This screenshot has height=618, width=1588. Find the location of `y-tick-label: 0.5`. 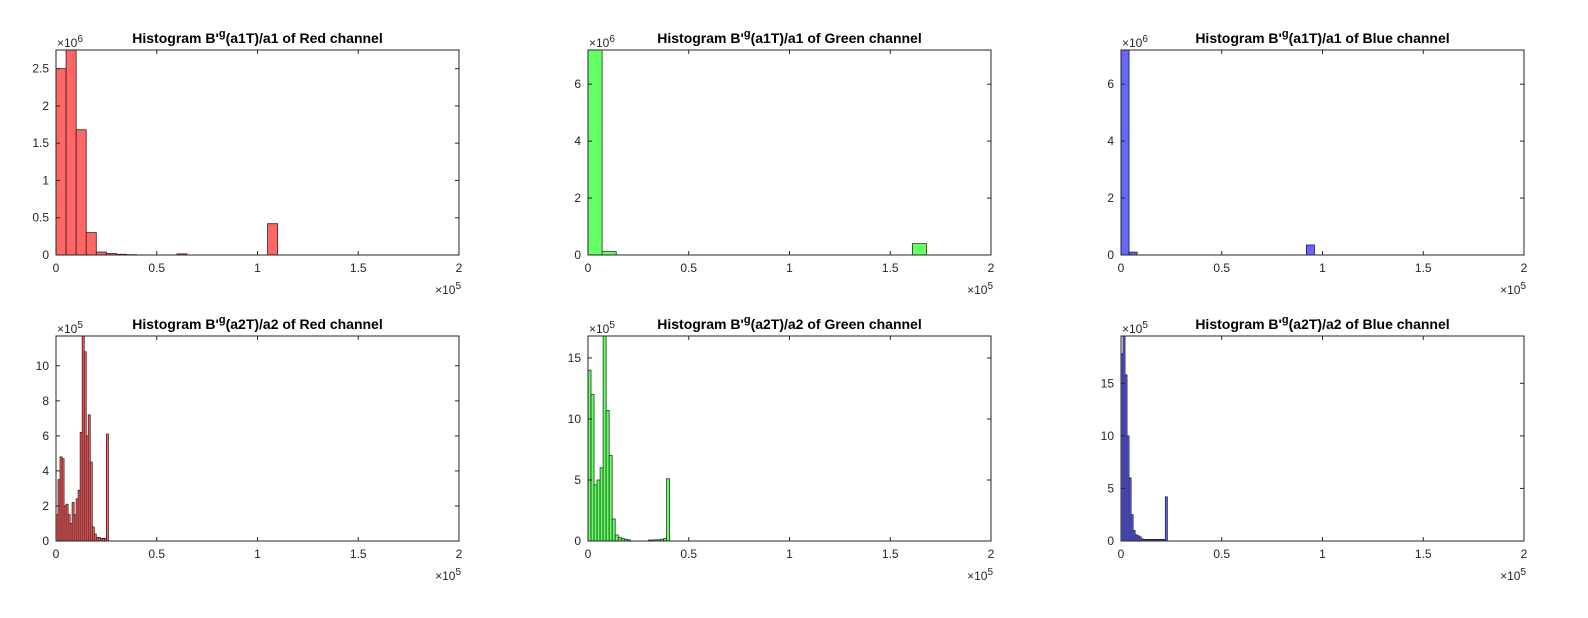

y-tick-label: 0.5 is located at coordinates (40, 218).